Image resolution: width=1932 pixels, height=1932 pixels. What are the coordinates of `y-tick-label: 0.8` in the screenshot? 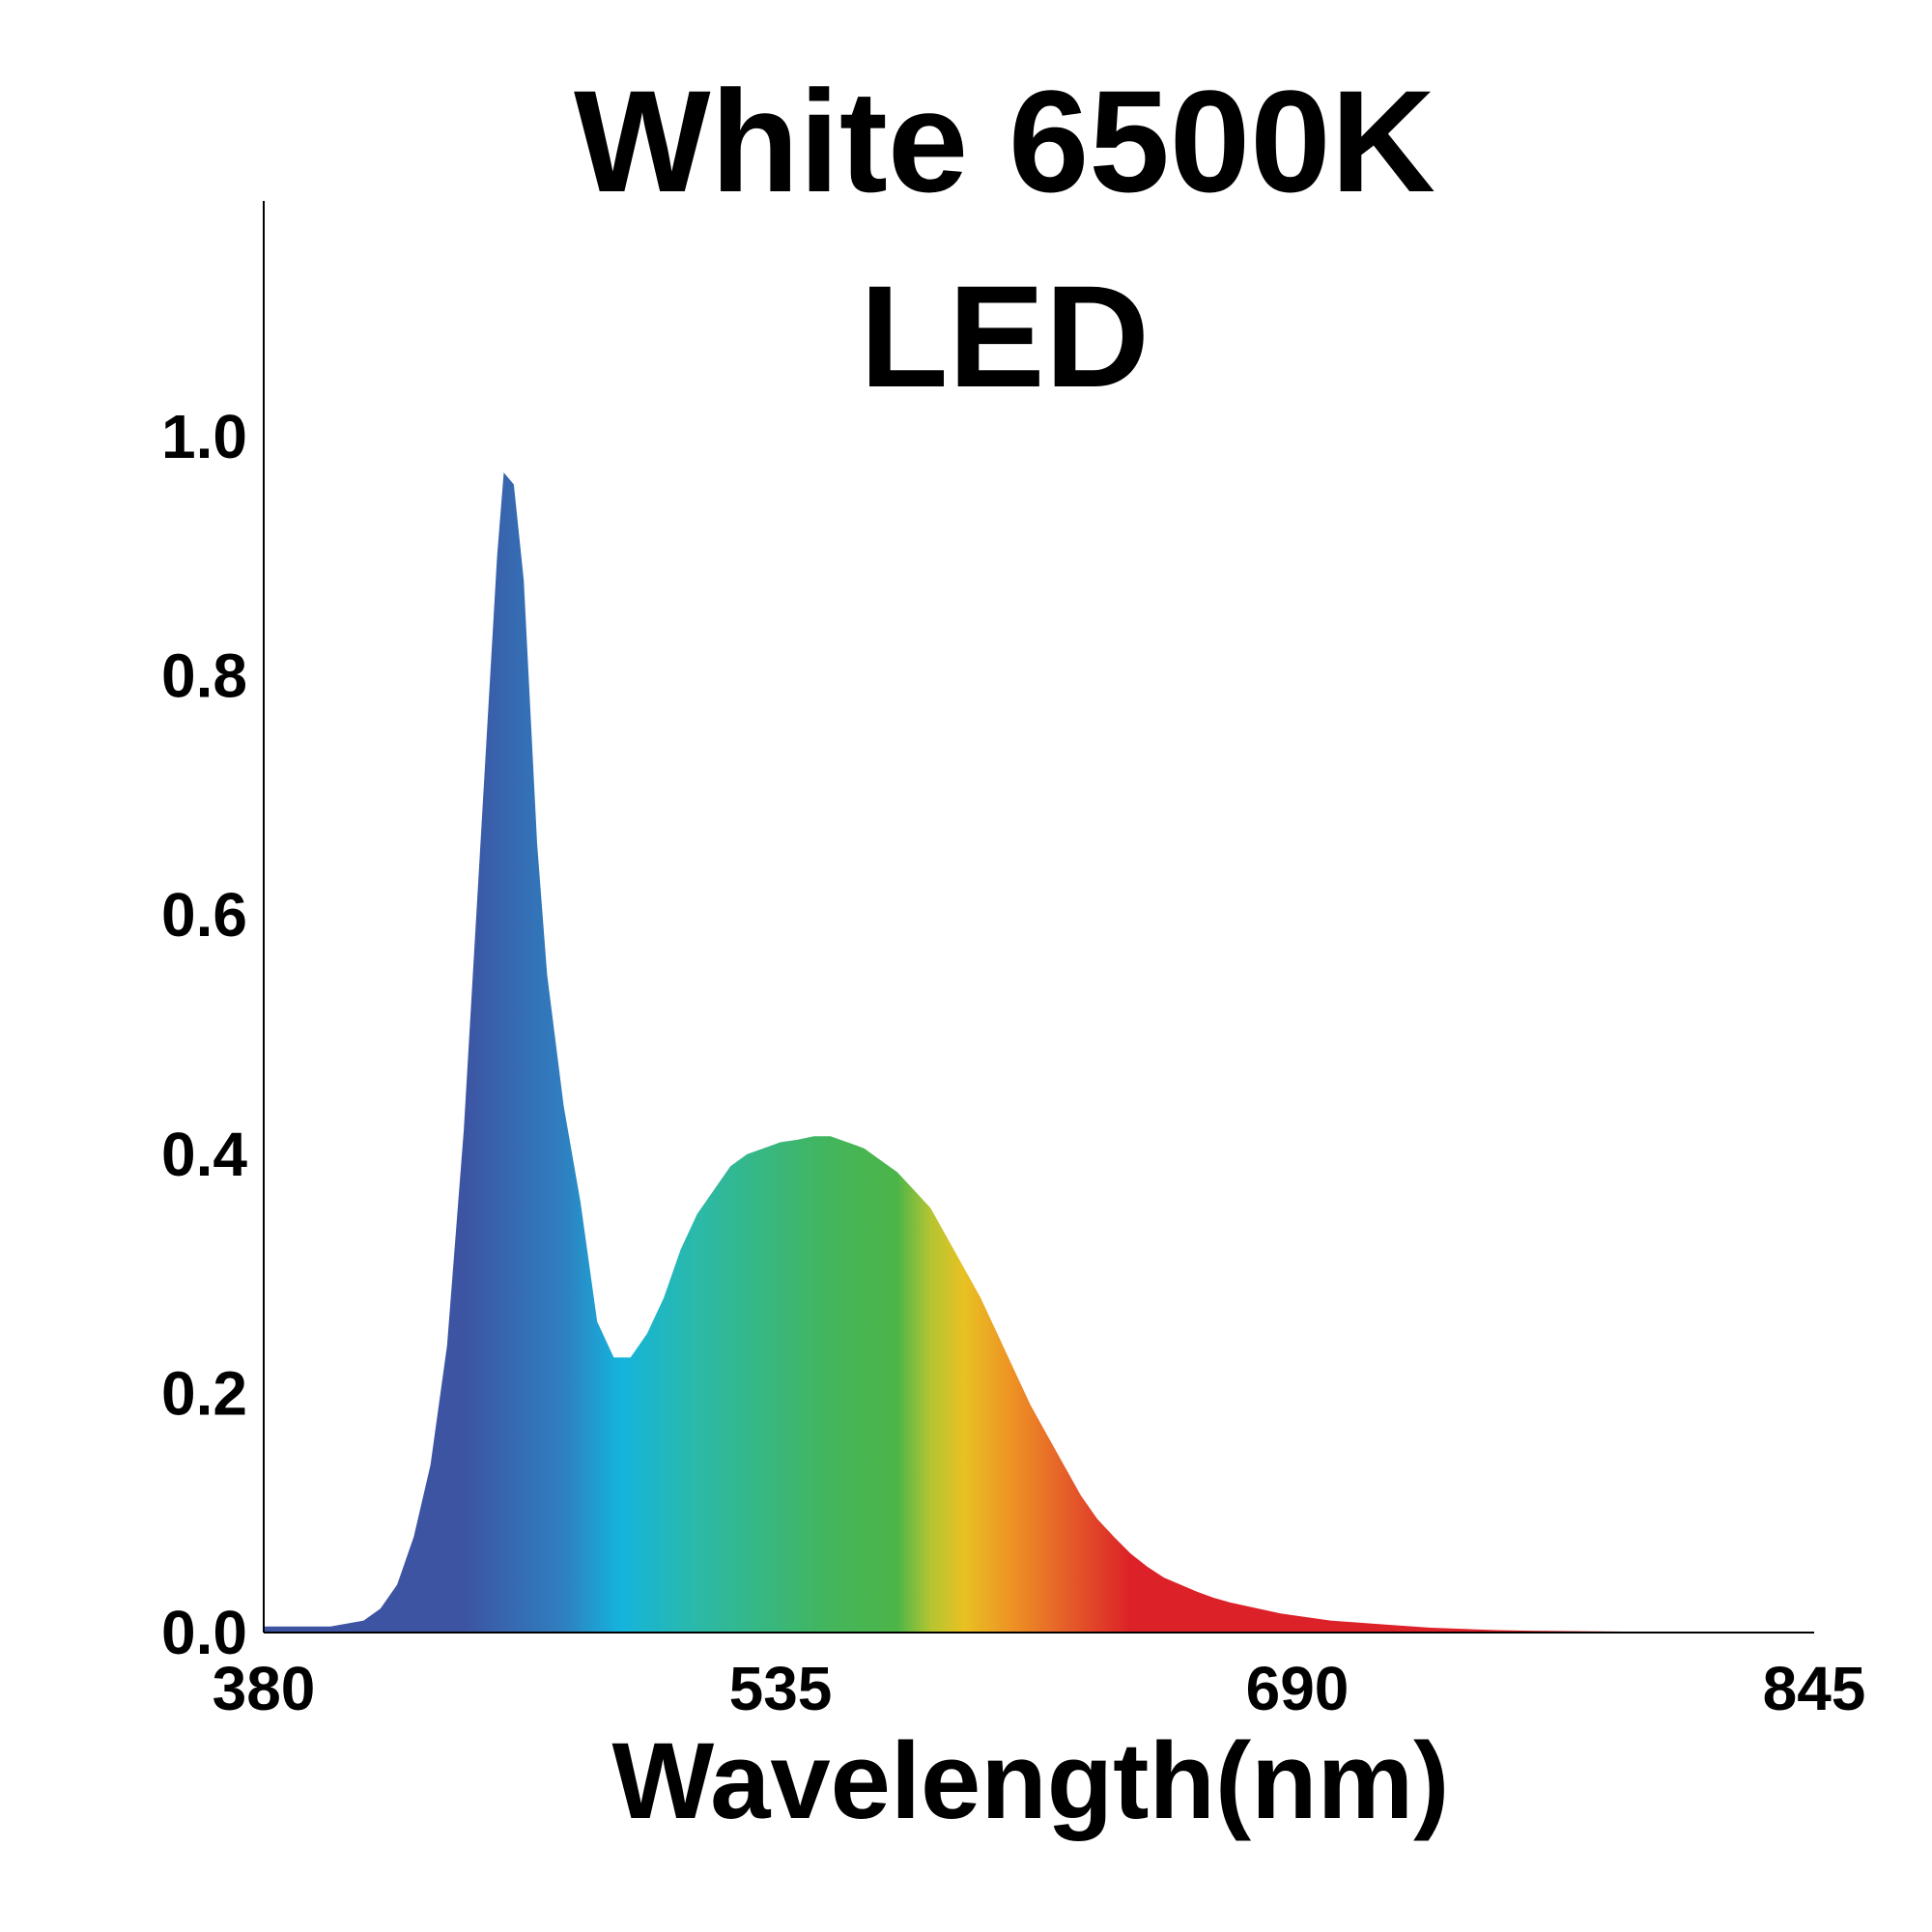 It's located at (204, 676).